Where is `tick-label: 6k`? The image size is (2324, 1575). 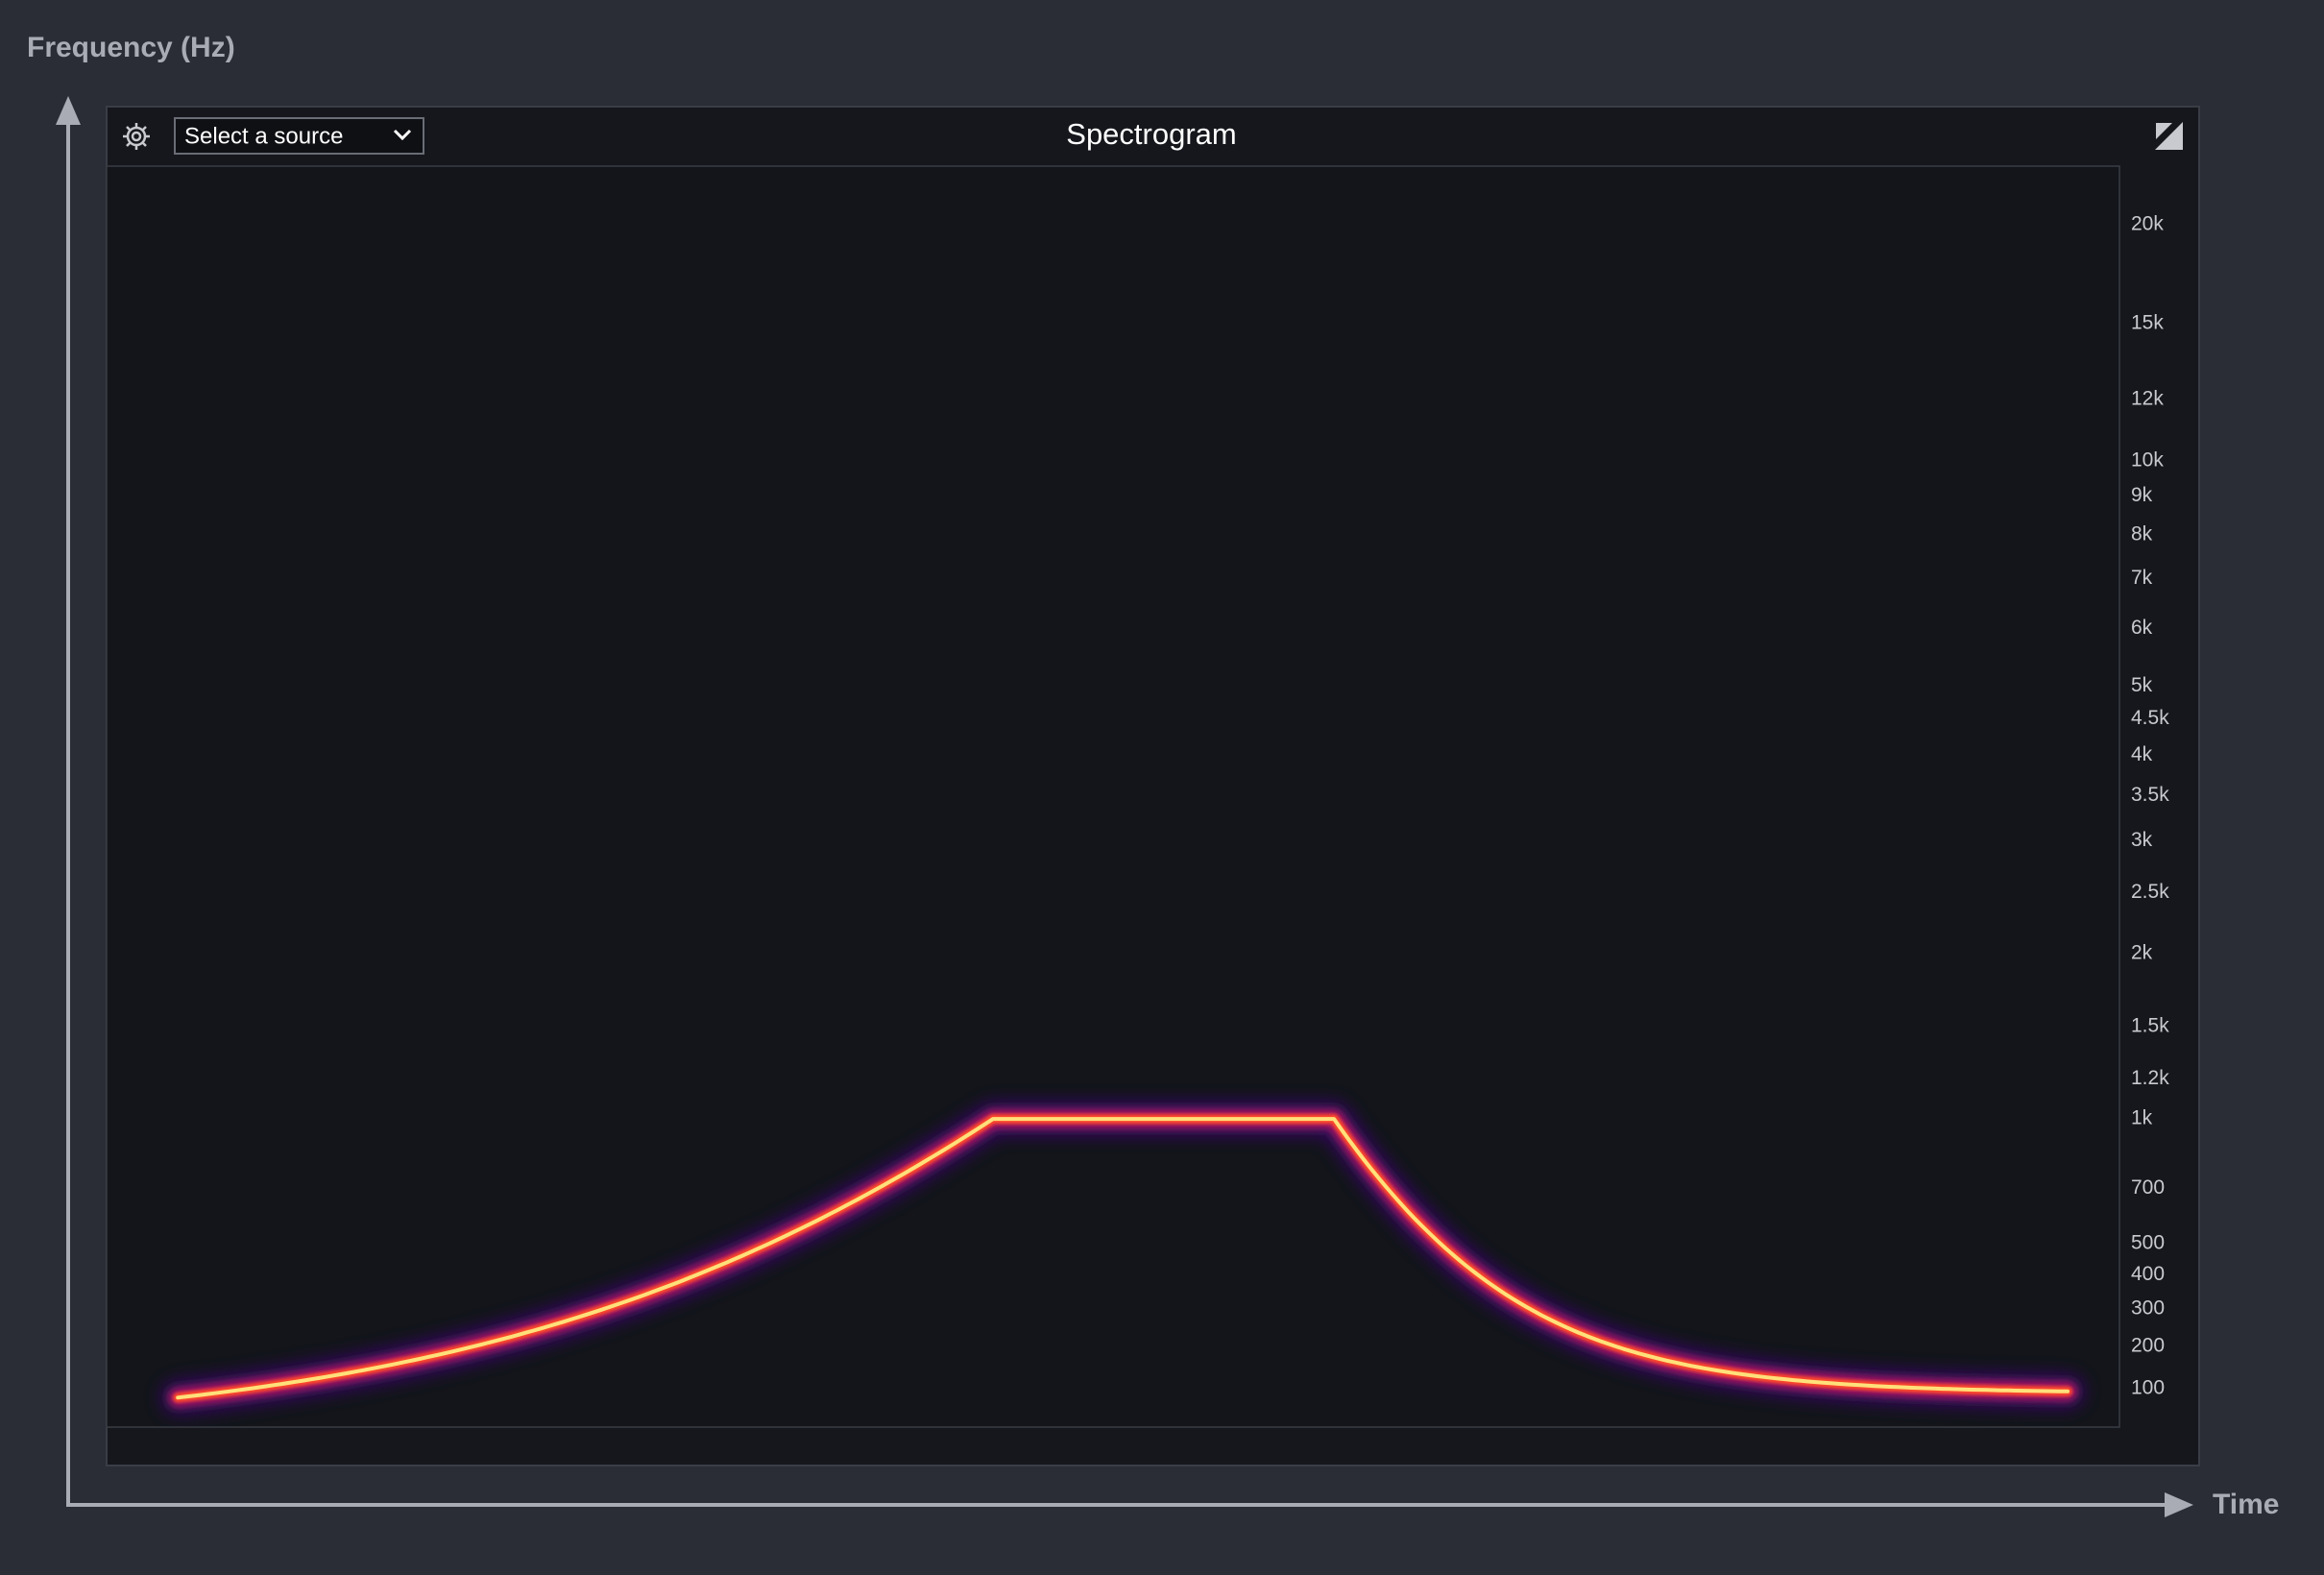 tick-label: 6k is located at coordinates (2142, 628).